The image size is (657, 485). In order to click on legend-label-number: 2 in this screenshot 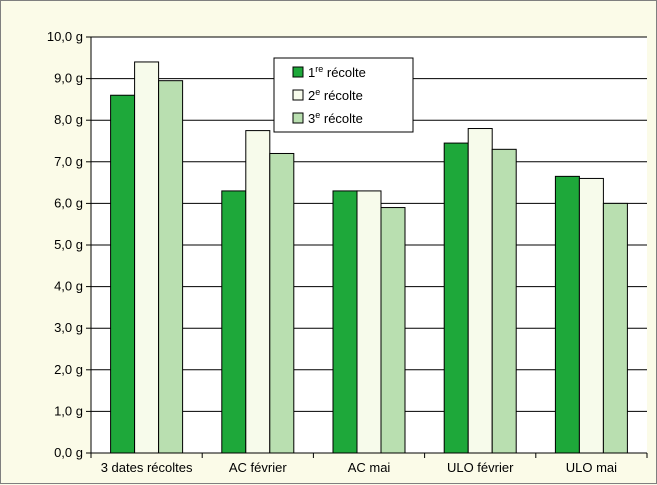, I will do `click(311, 95)`.